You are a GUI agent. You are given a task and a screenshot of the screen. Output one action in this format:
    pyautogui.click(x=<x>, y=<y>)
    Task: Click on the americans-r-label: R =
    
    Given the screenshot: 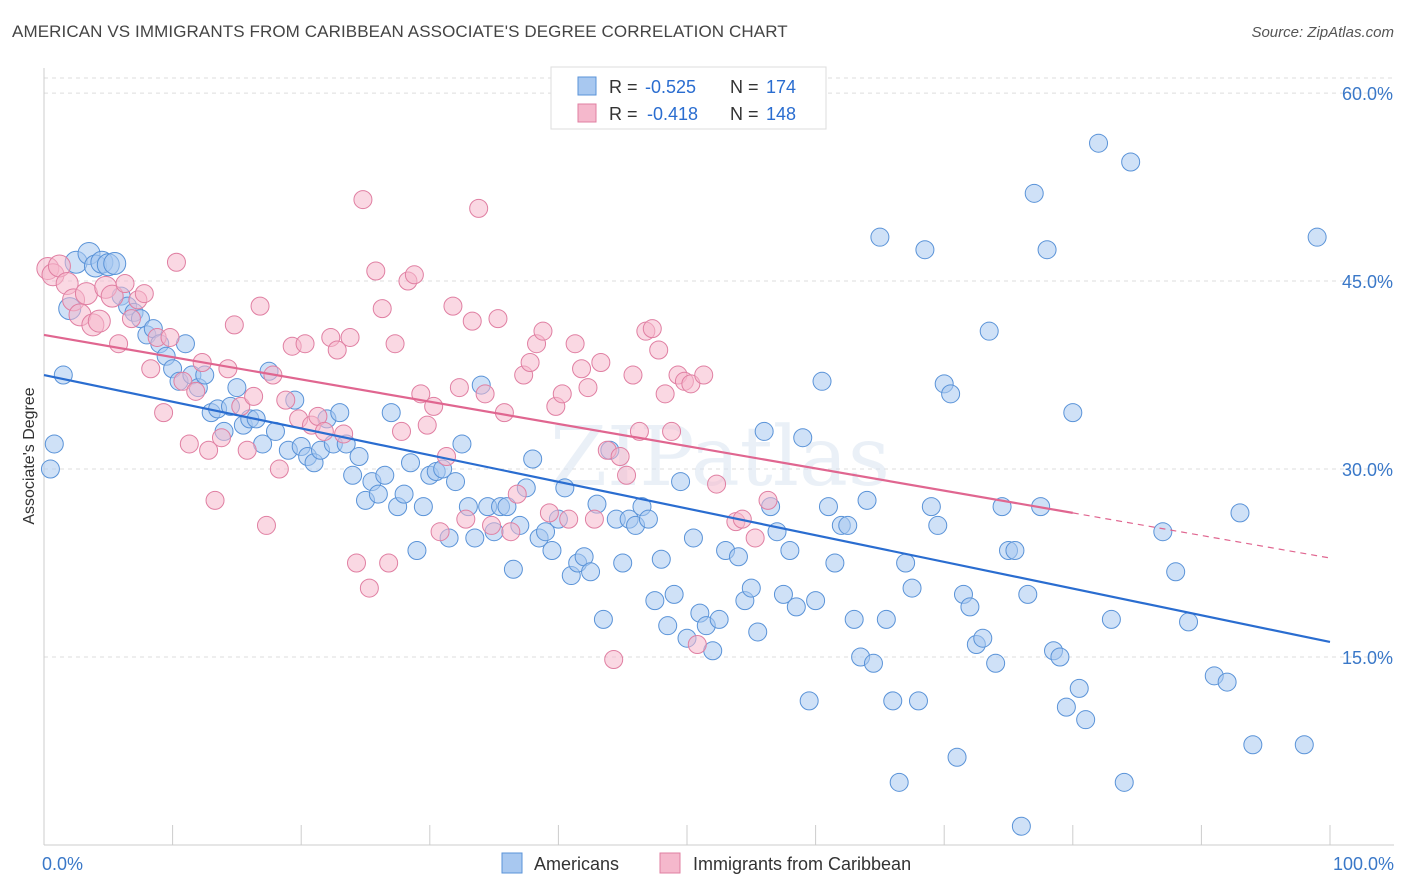 What is the action you would take?
    pyautogui.click(x=623, y=87)
    